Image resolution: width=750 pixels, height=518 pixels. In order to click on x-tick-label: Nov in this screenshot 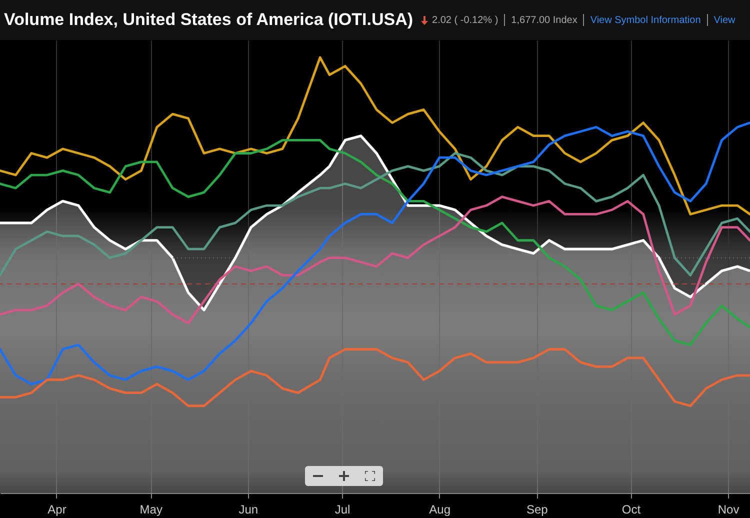, I will do `click(729, 509)`.